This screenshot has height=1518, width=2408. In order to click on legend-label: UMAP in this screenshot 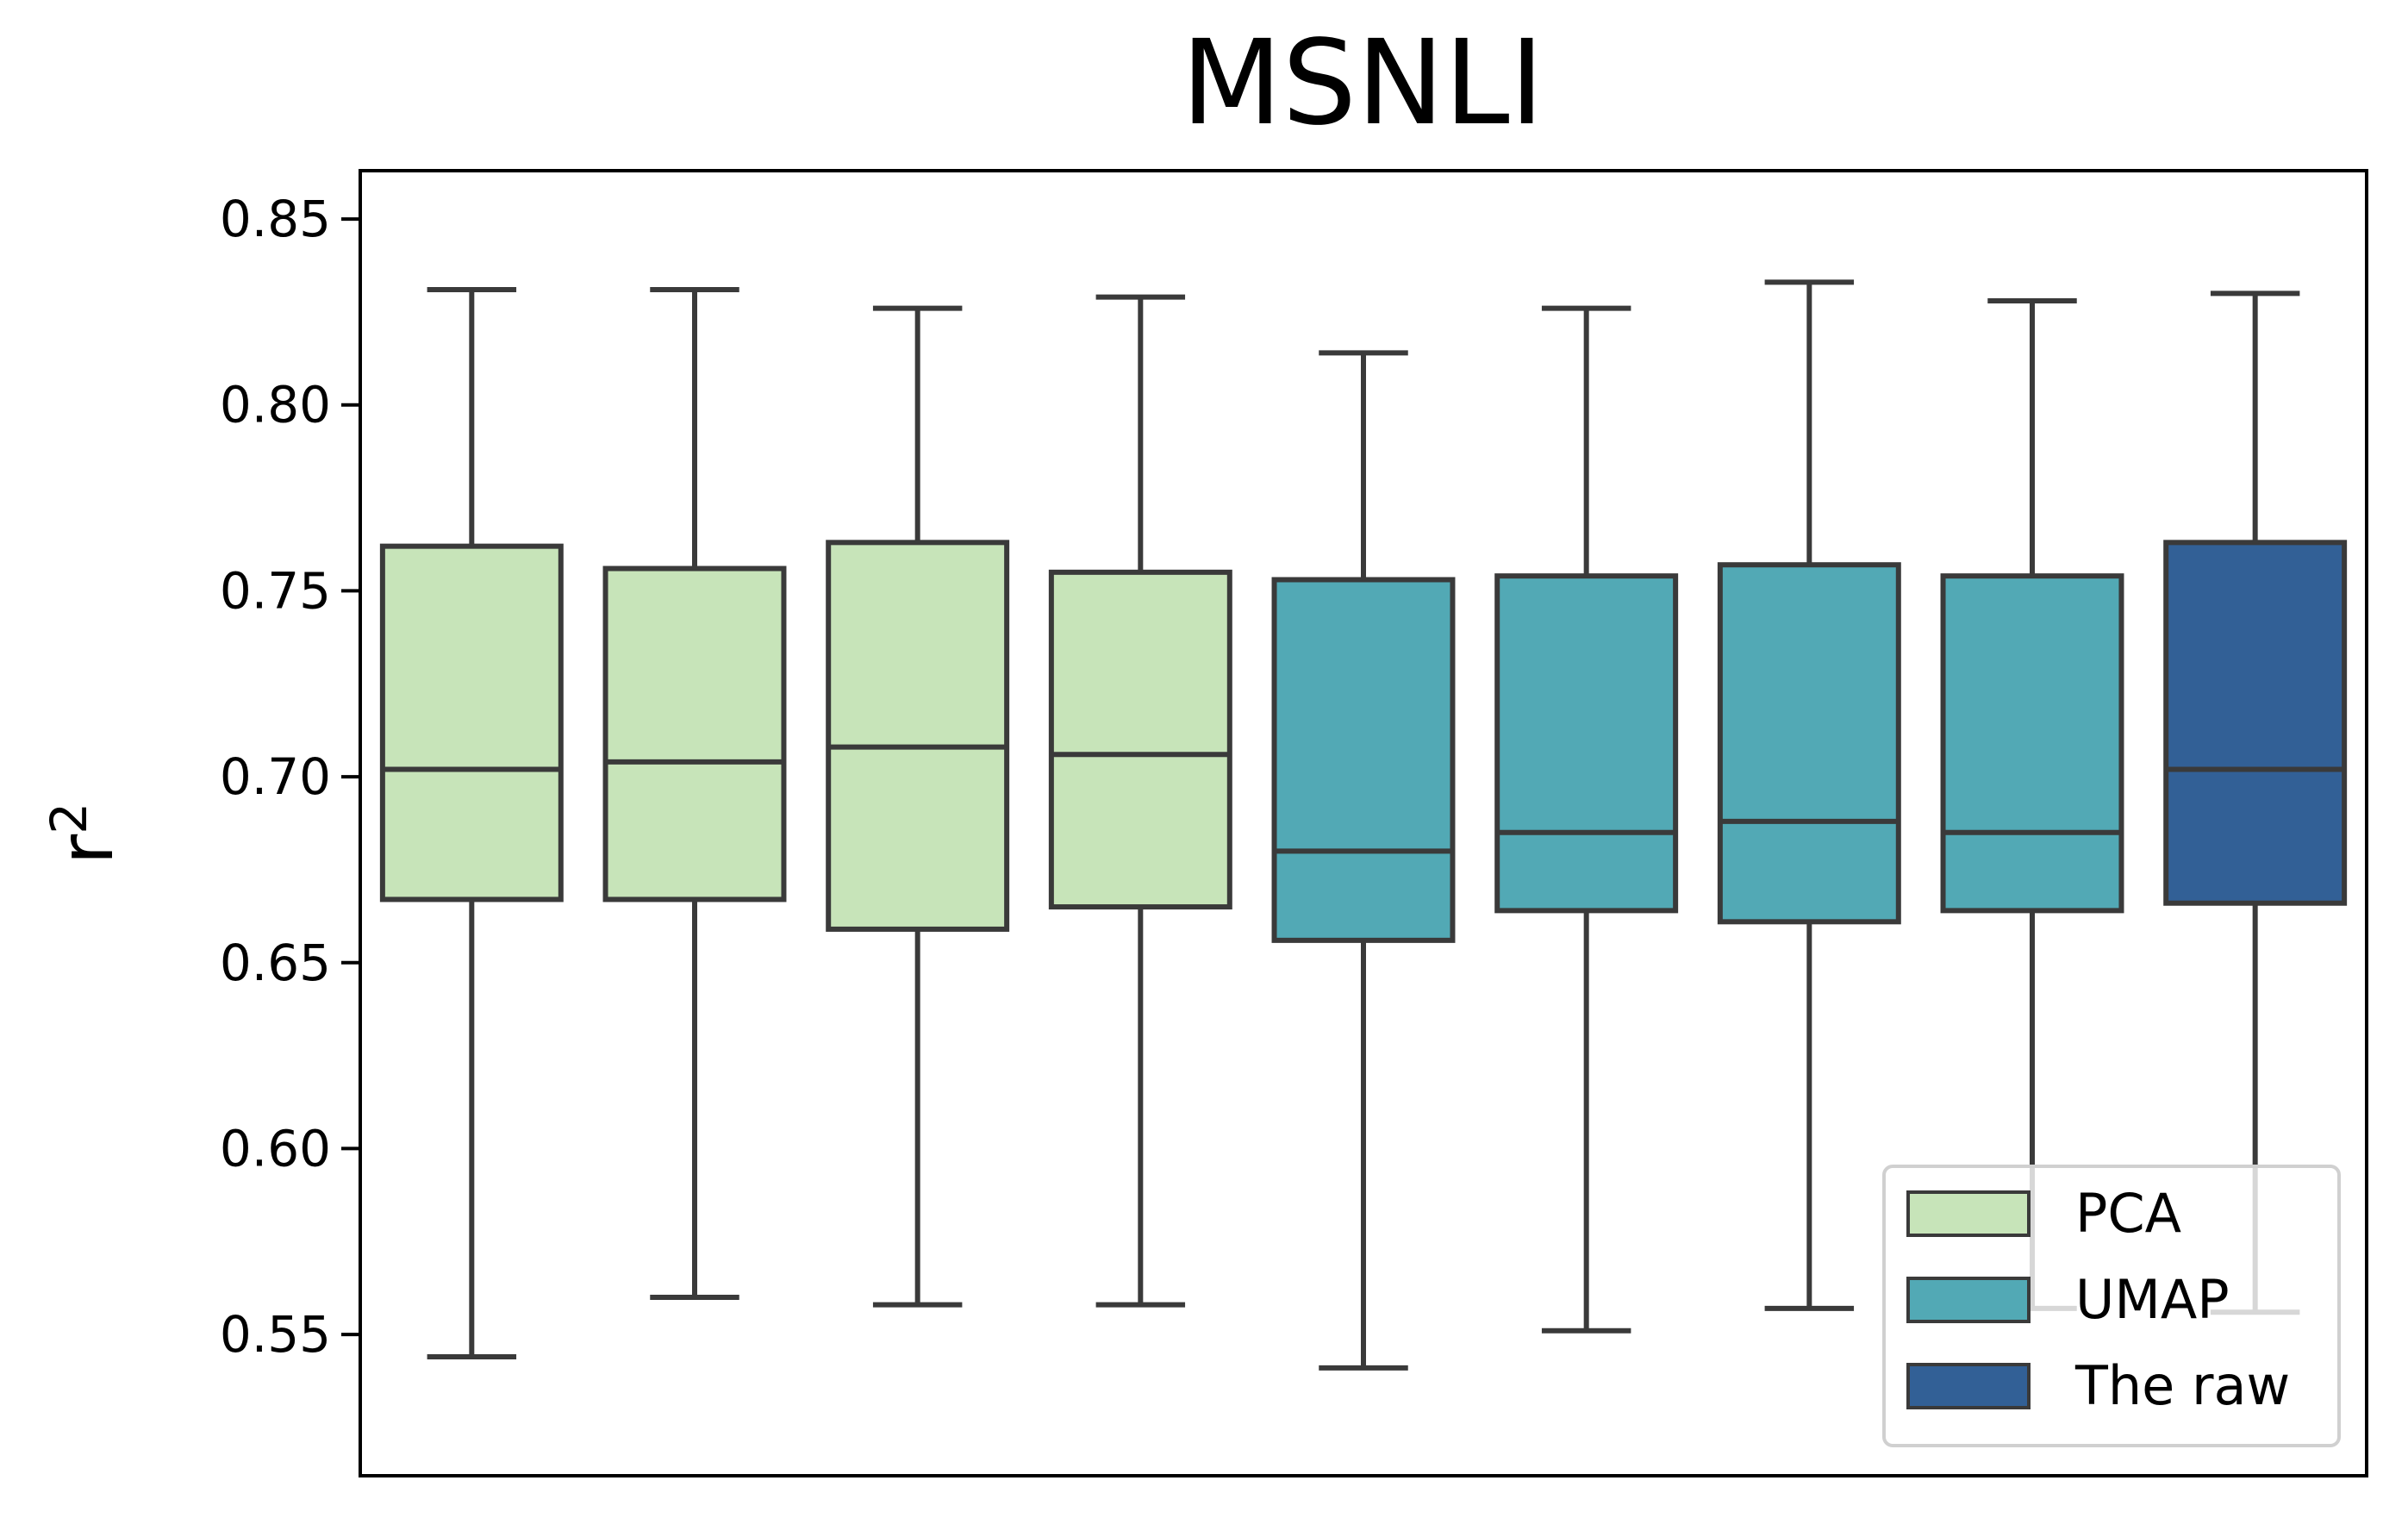, I will do `click(2152, 1299)`.